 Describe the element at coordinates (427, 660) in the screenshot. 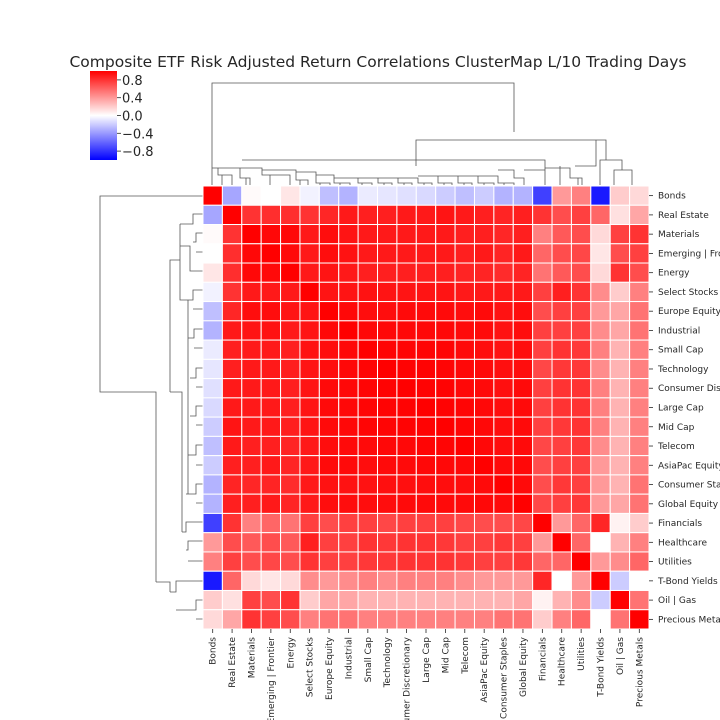

I see `column-tick-label: Large Cap` at that location.